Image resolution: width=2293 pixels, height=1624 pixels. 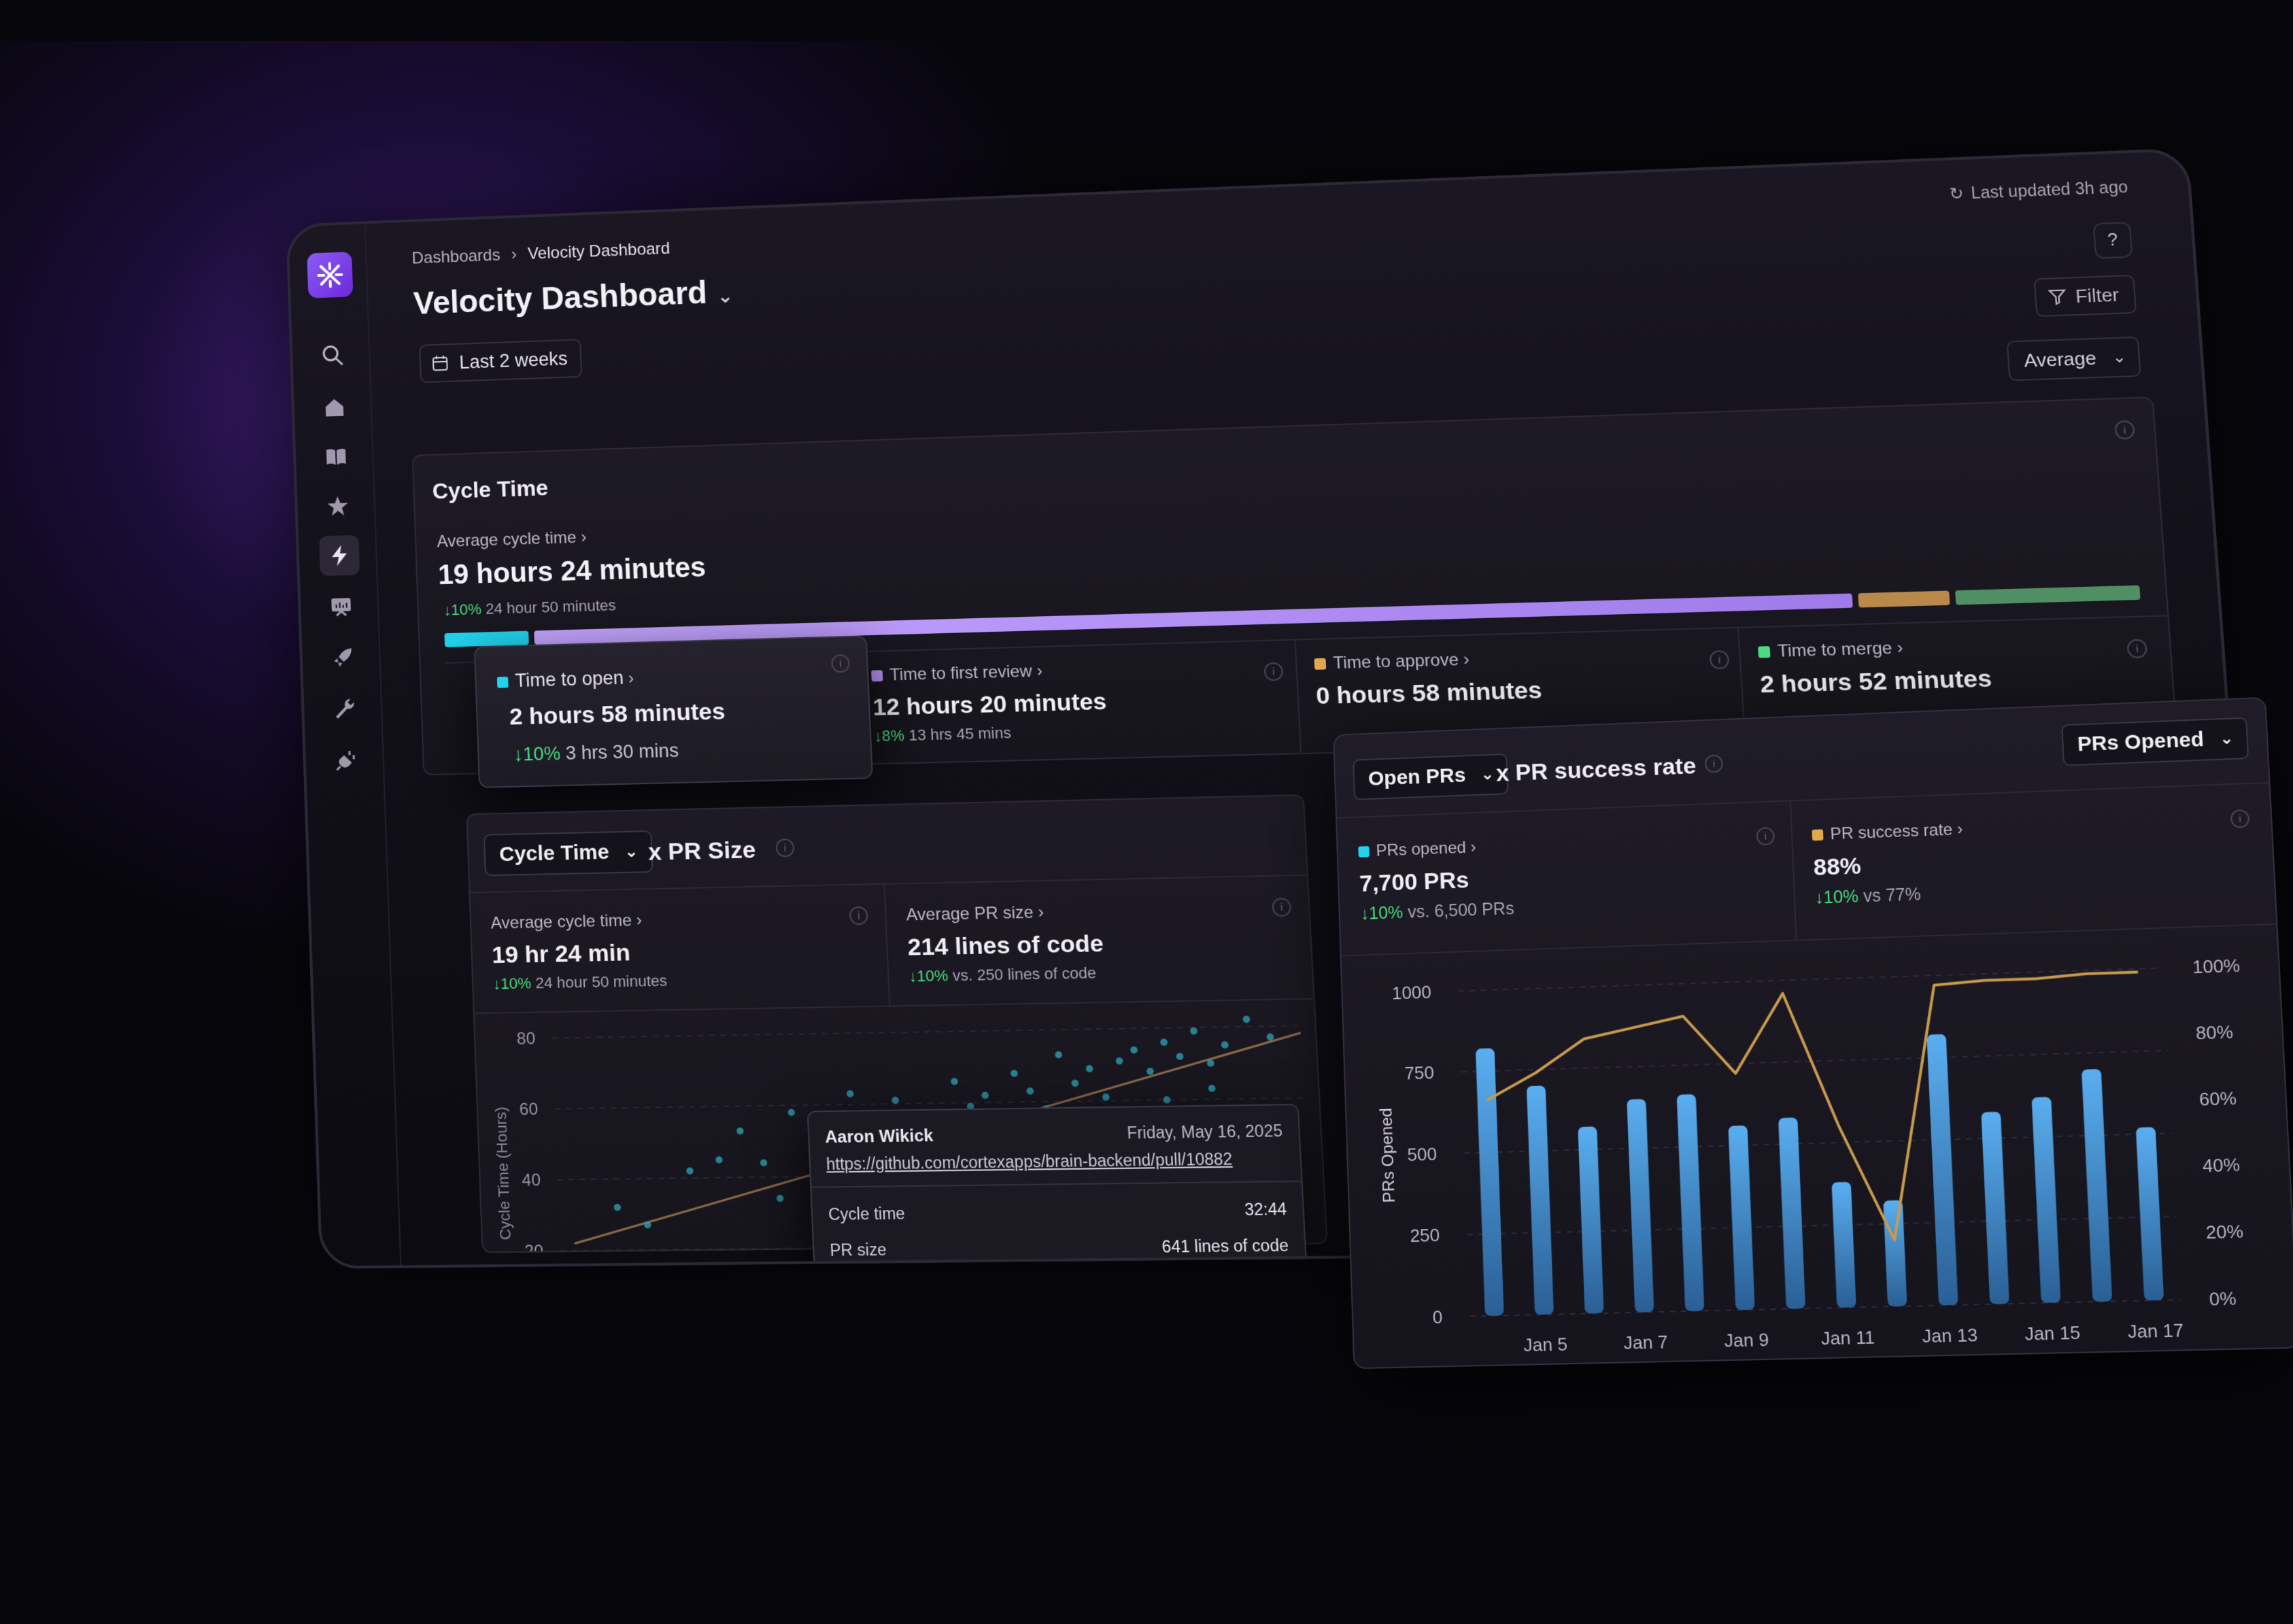 What do you see at coordinates (1819, 897) in the screenshot?
I see `arrow-down-icon: ↓` at bounding box center [1819, 897].